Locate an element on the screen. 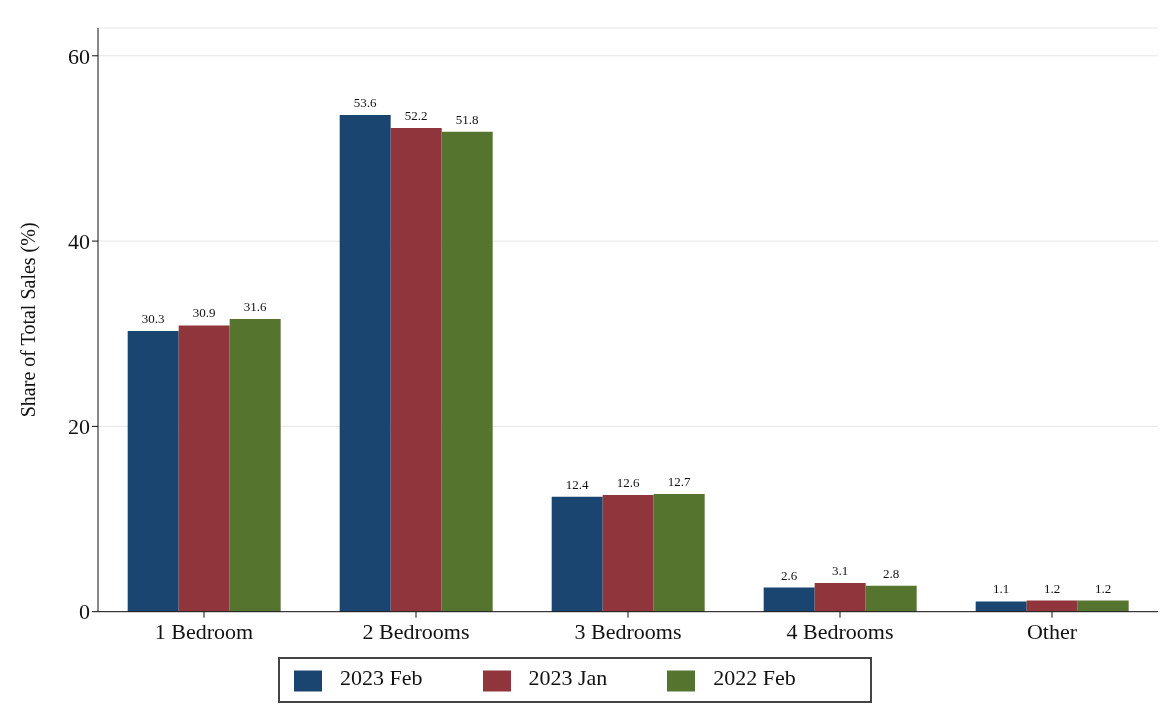 Image resolution: width=1169 pixels, height=715 pixels. legend-label: 2023 Feb is located at coordinates (381, 677).